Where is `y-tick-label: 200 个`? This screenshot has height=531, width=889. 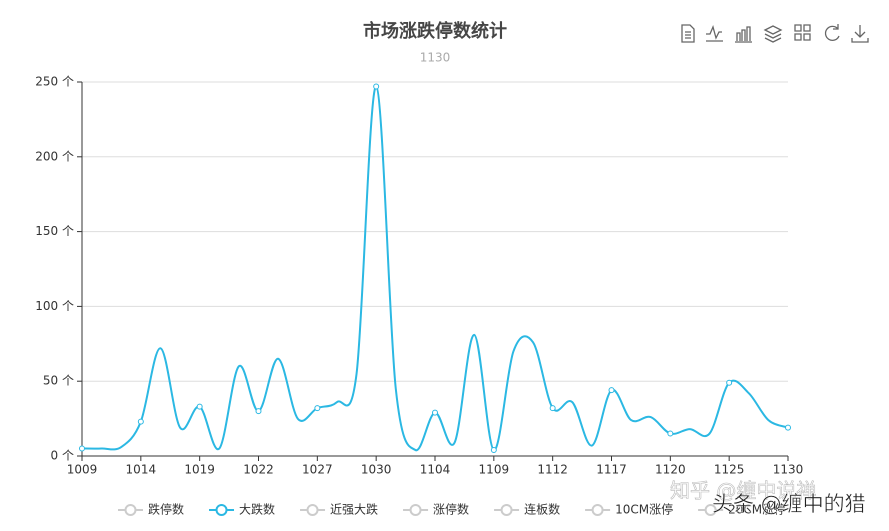
y-tick-label: 200 个 is located at coordinates (54, 156).